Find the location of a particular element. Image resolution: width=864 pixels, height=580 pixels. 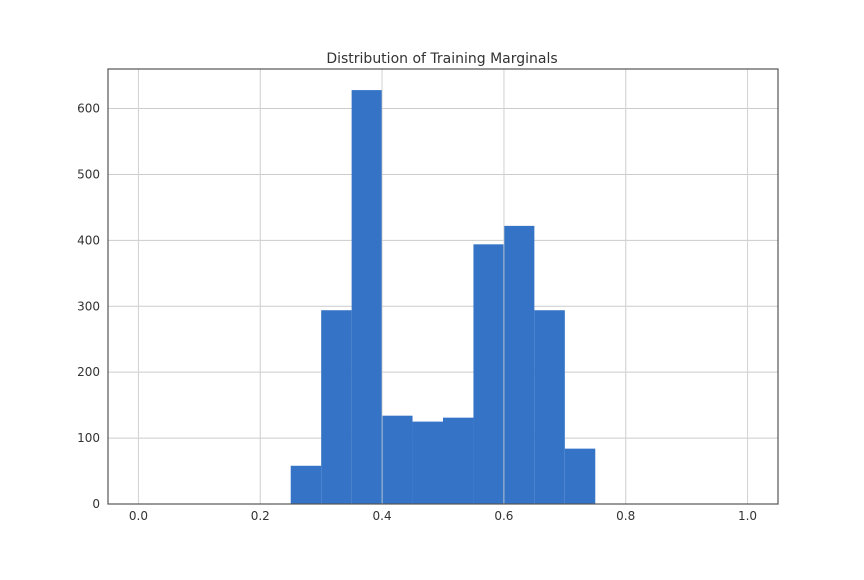

x-tick-labels: 0.0 0.2 0.4 0.6 0.8 1.0 is located at coordinates (443, 516).